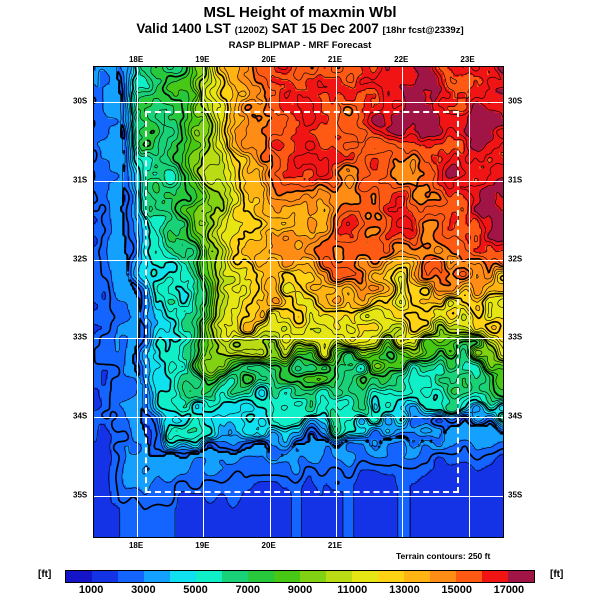 This screenshot has width=600, height=600. What do you see at coordinates (183, 28) in the screenshot?
I see `subtitle-valid-label: Valid 1400 LST` at bounding box center [183, 28].